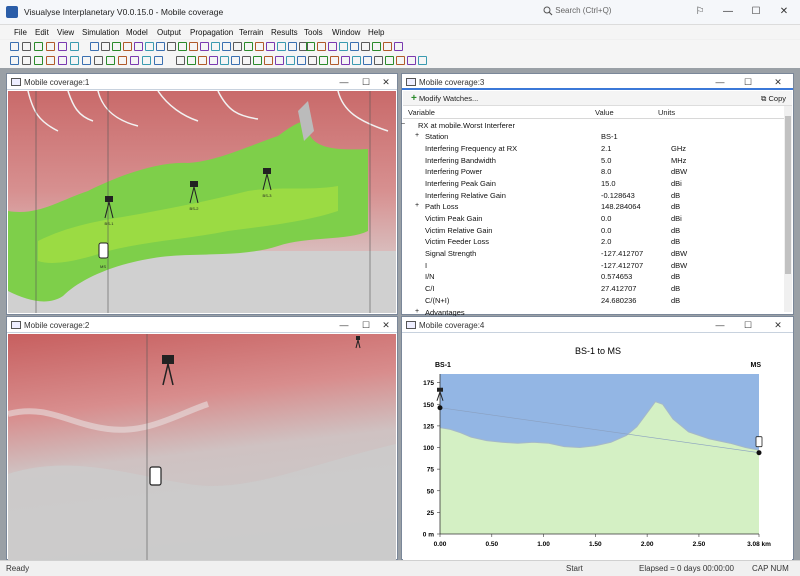  I want to click on table-row: Victim Feeder Loss 2.0 dB, so click(594, 242).